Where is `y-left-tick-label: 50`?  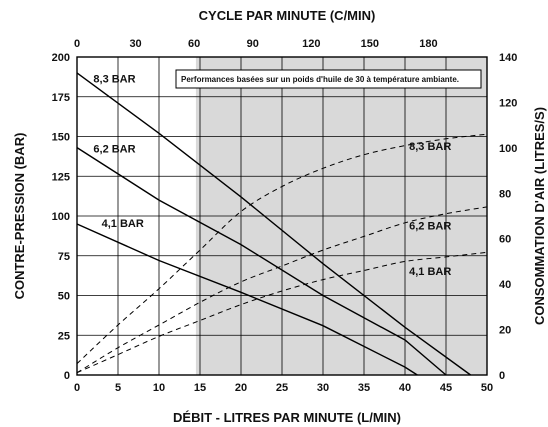 y-left-tick-label: 50 is located at coordinates (64, 297).